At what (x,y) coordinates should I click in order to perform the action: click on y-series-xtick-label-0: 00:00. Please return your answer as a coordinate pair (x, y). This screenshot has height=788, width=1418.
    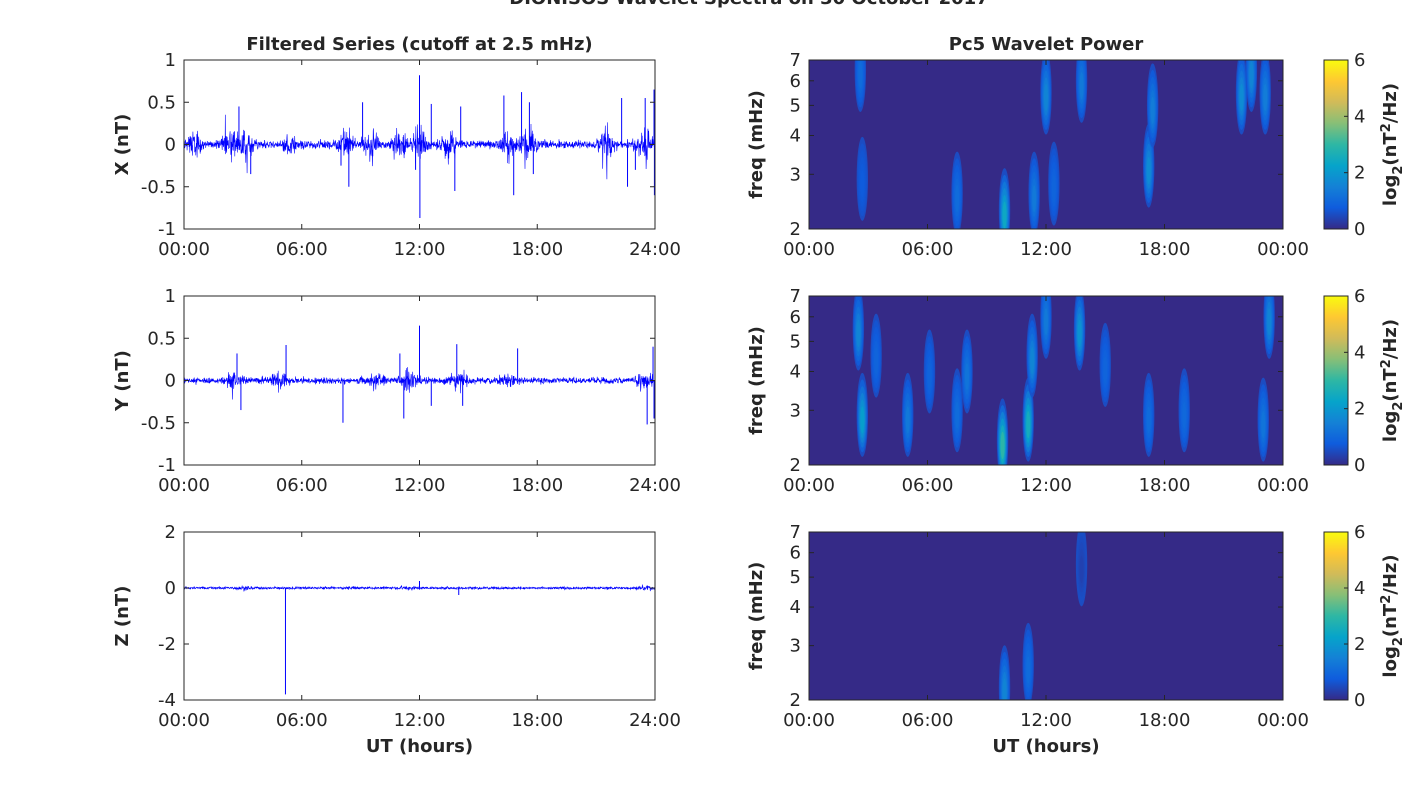
    Looking at the image, I should click on (184, 485).